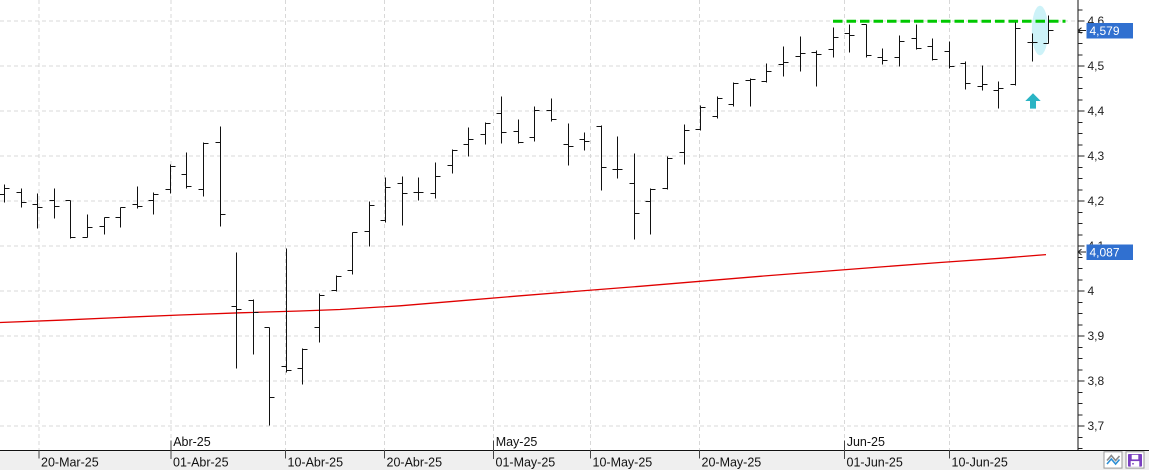 The image size is (1149, 470). What do you see at coordinates (70, 463) in the screenshot?
I see `svg-text: 20-Mar-25` at bounding box center [70, 463].